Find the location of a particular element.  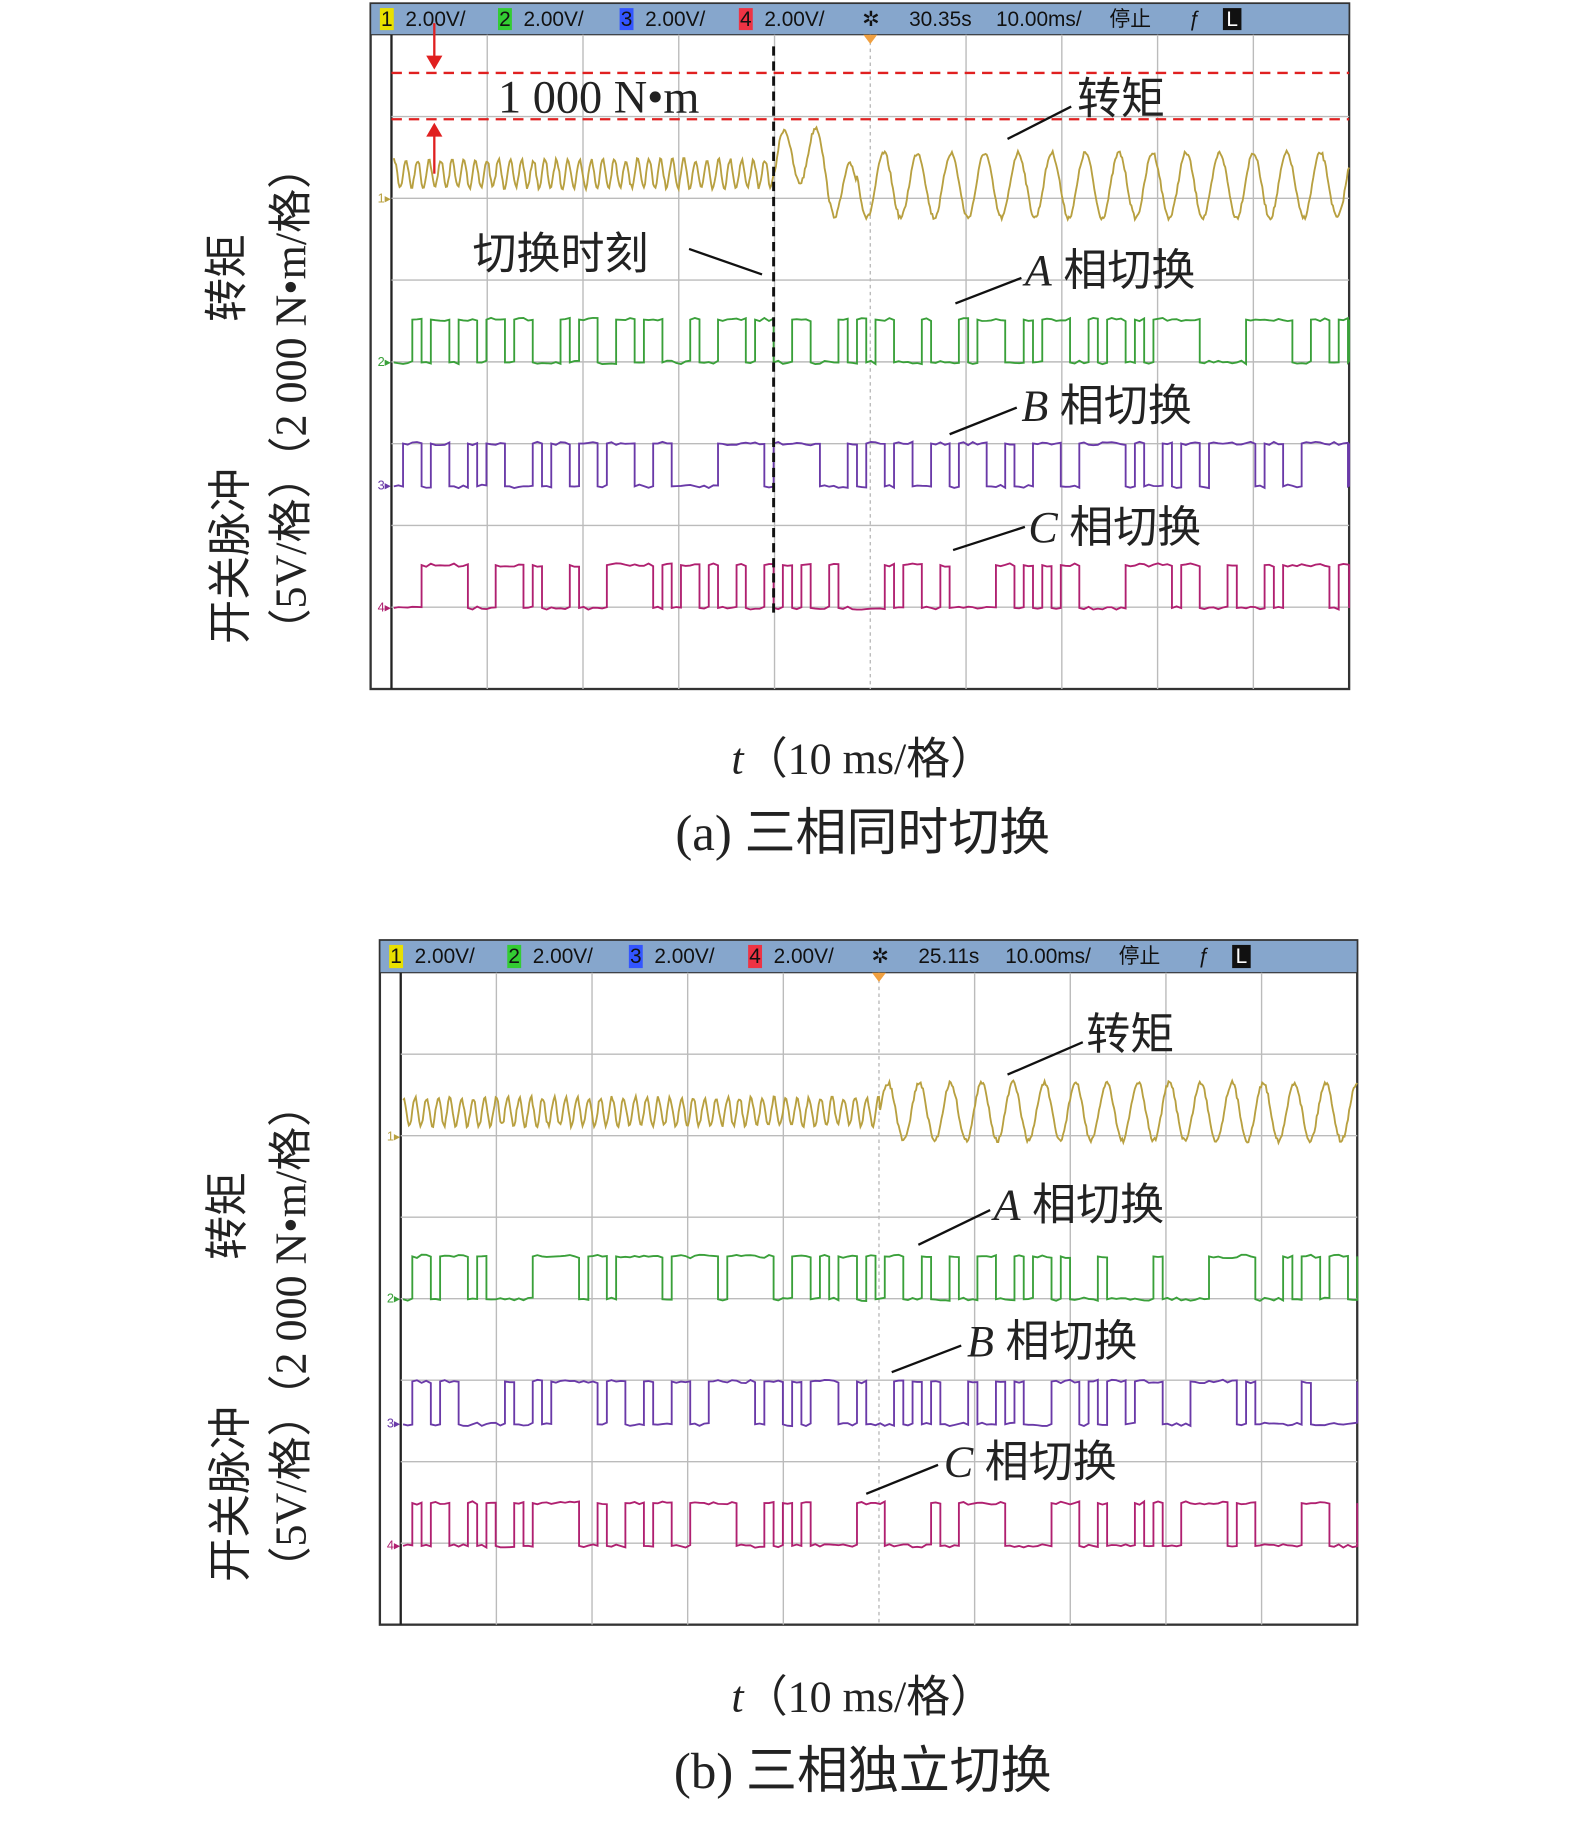

state: 停止 is located at coordinates (1140, 956).